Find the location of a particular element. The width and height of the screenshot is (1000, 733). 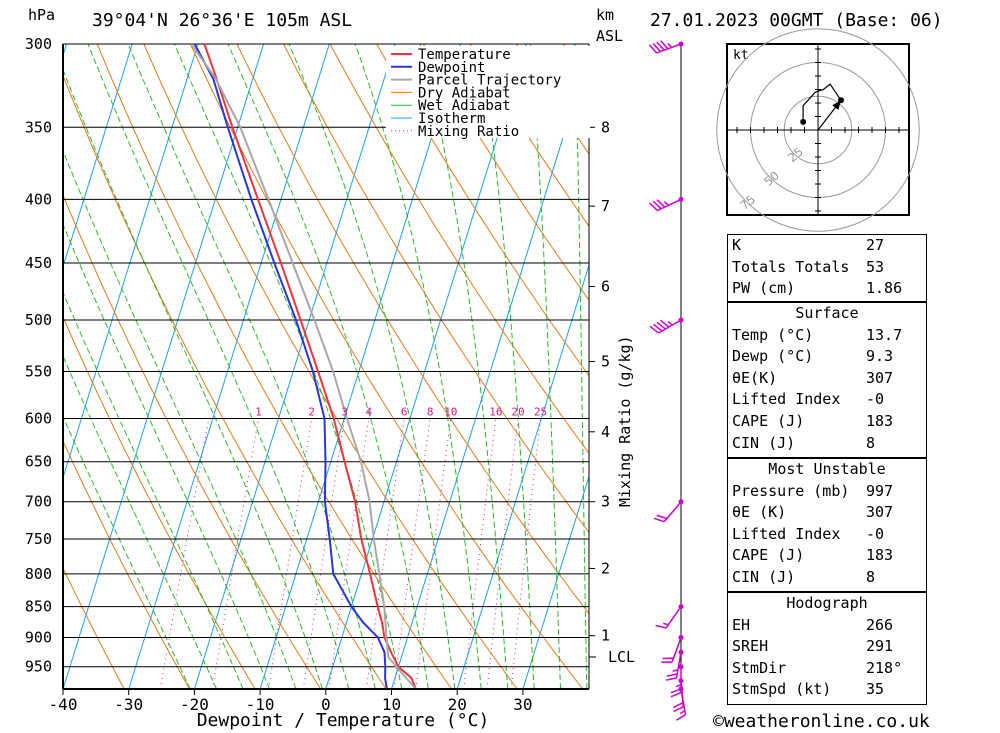

pressure-tick-label: 400 is located at coordinates (38, 199).